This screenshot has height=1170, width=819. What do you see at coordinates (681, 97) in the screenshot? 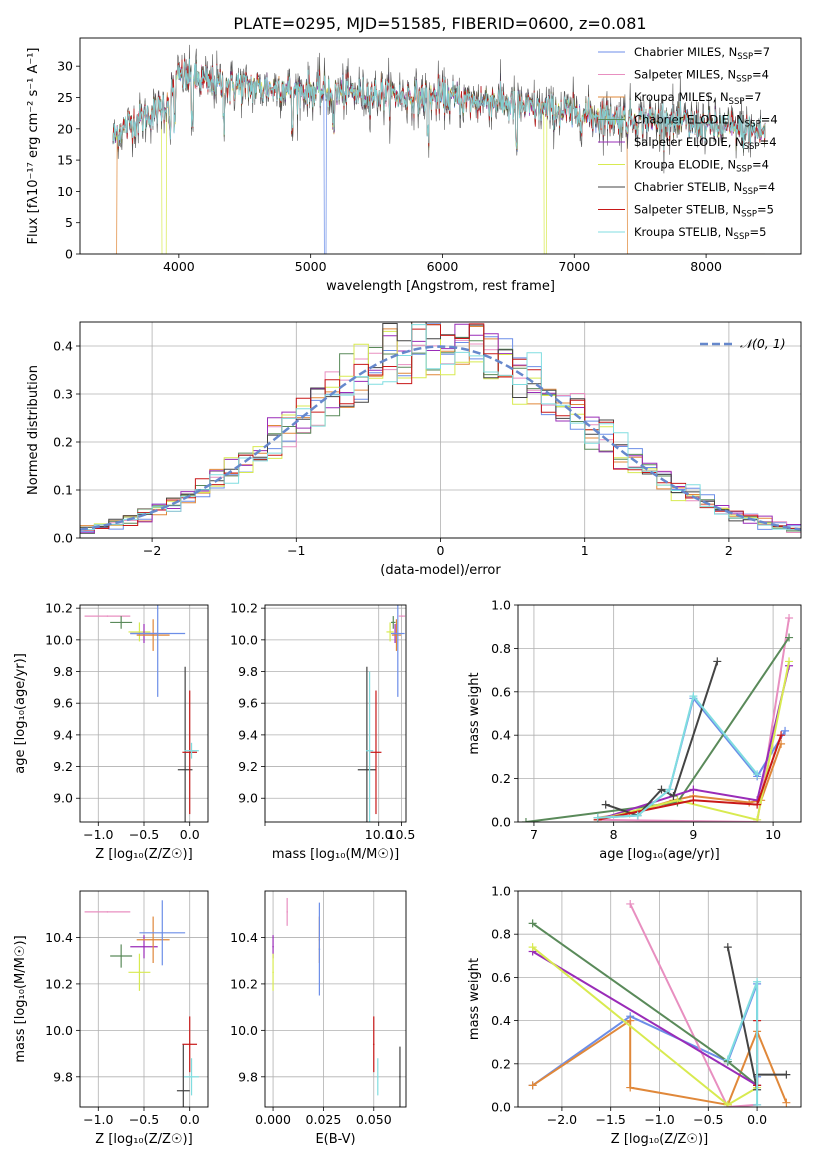
I see `legend-label: Kroupa MILES, N` at bounding box center [681, 97].